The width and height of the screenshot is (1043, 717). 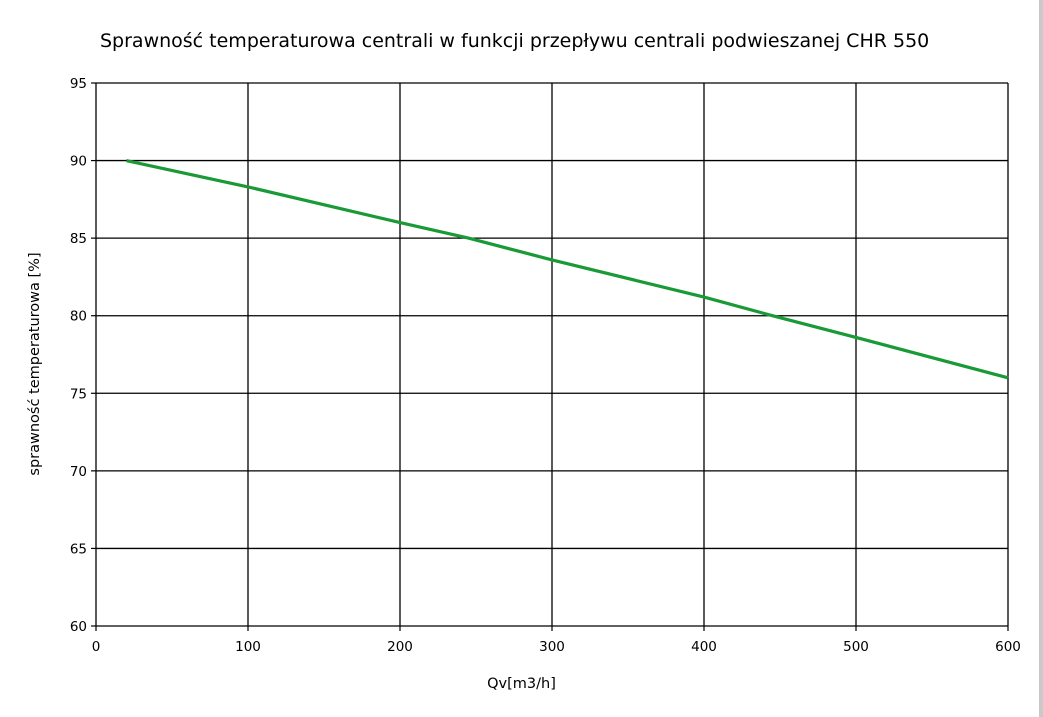 I want to click on y-axis-label: sprawność temperaturowa [%], so click(x=35, y=364).